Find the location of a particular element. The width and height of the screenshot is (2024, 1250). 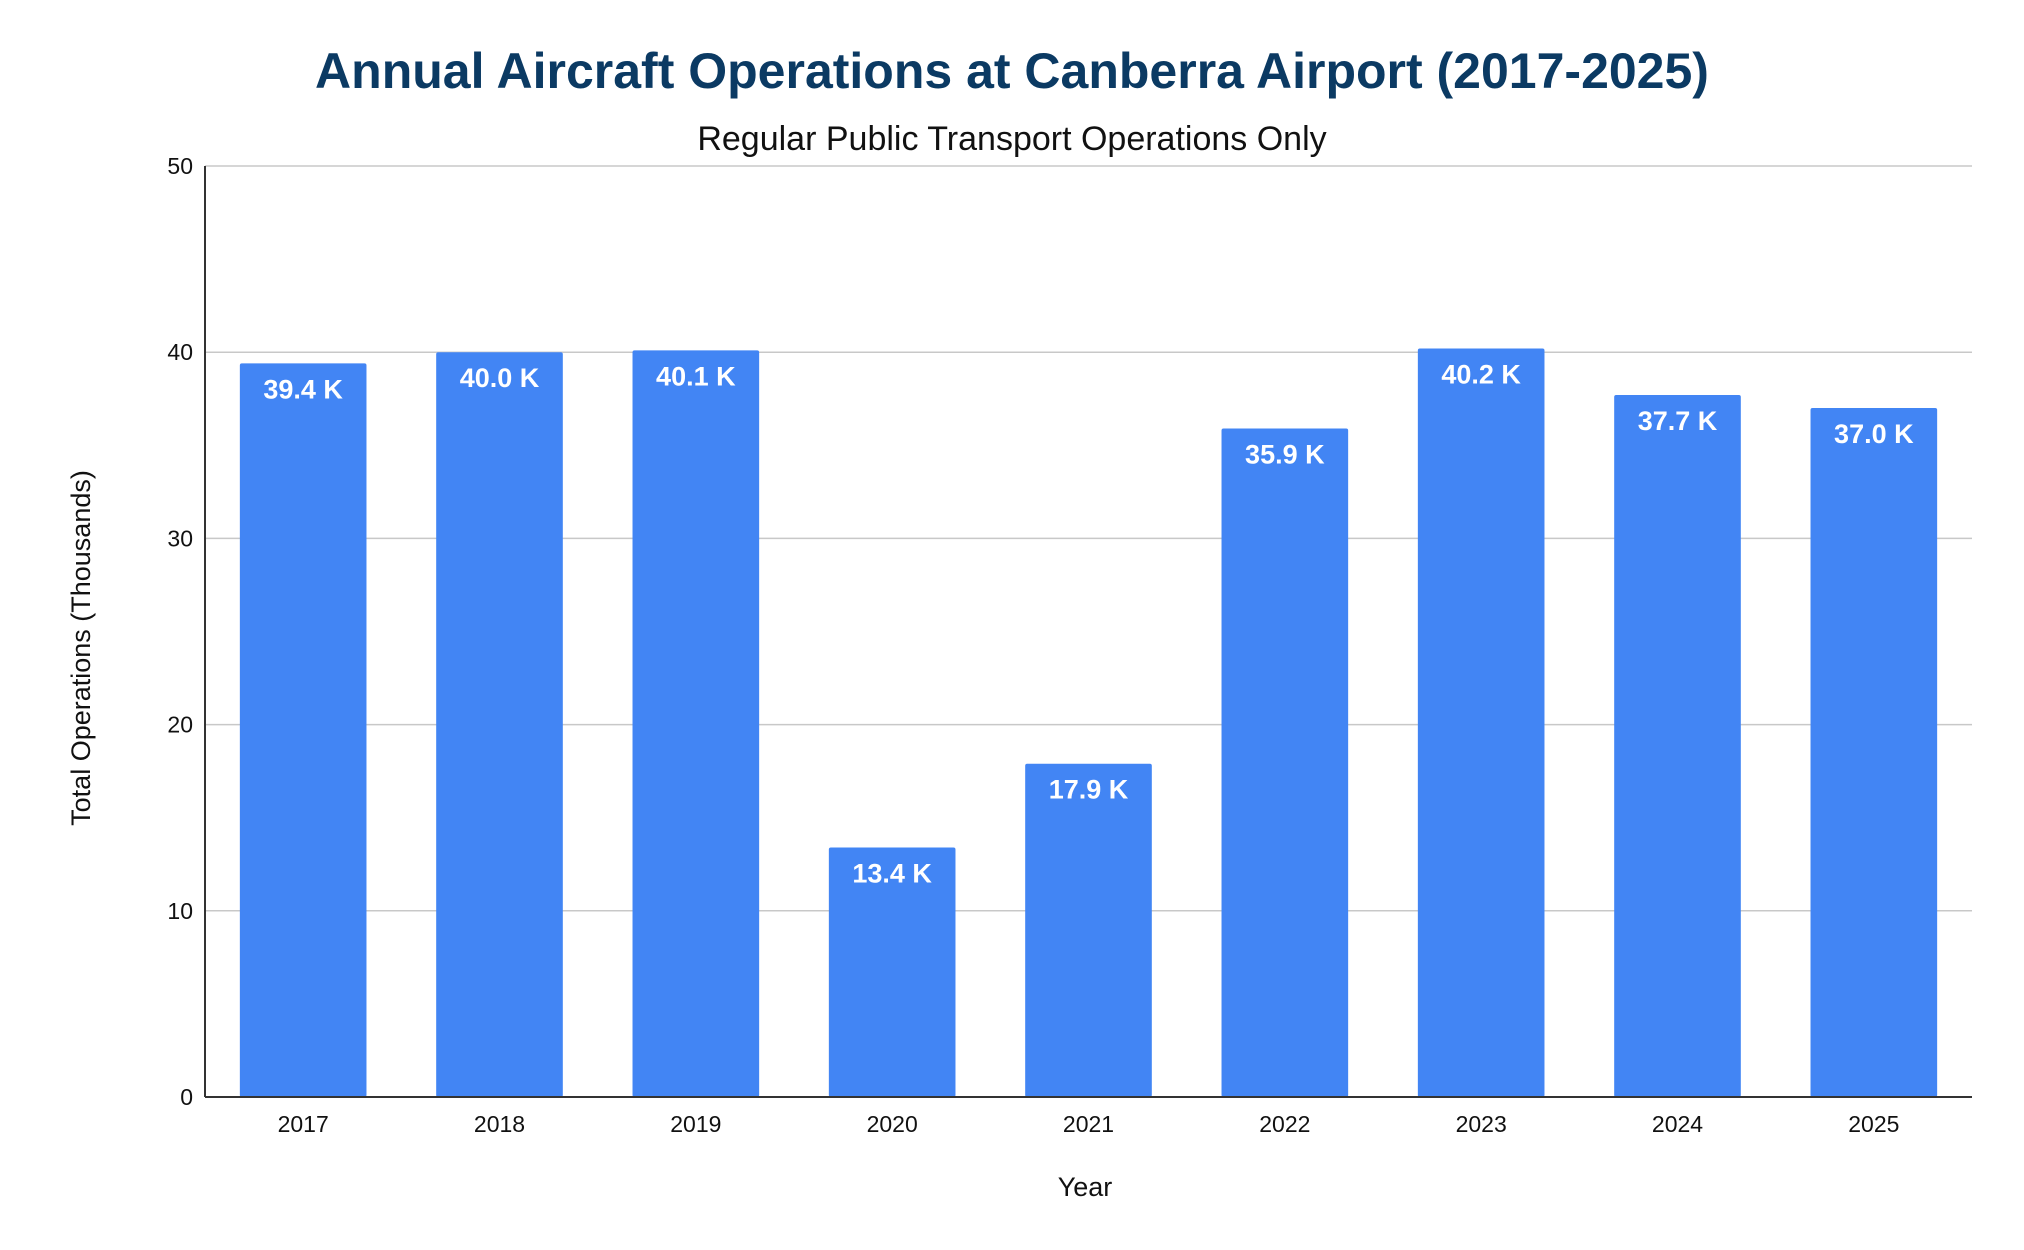

y-tick-label: 20 is located at coordinates (180, 725).